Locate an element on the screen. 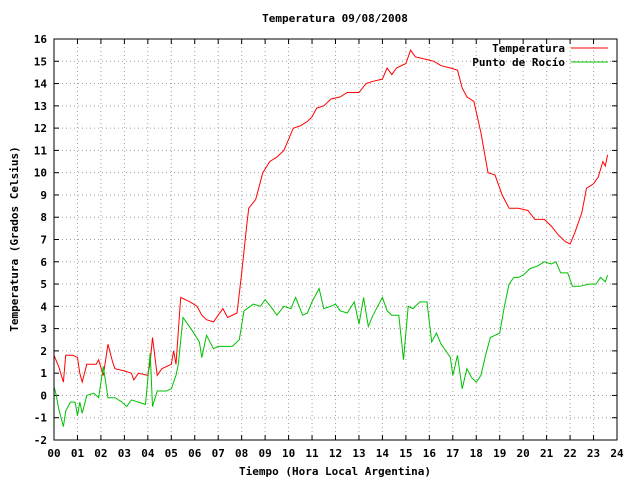  y-tick-label: 4 is located at coordinates (43, 306).